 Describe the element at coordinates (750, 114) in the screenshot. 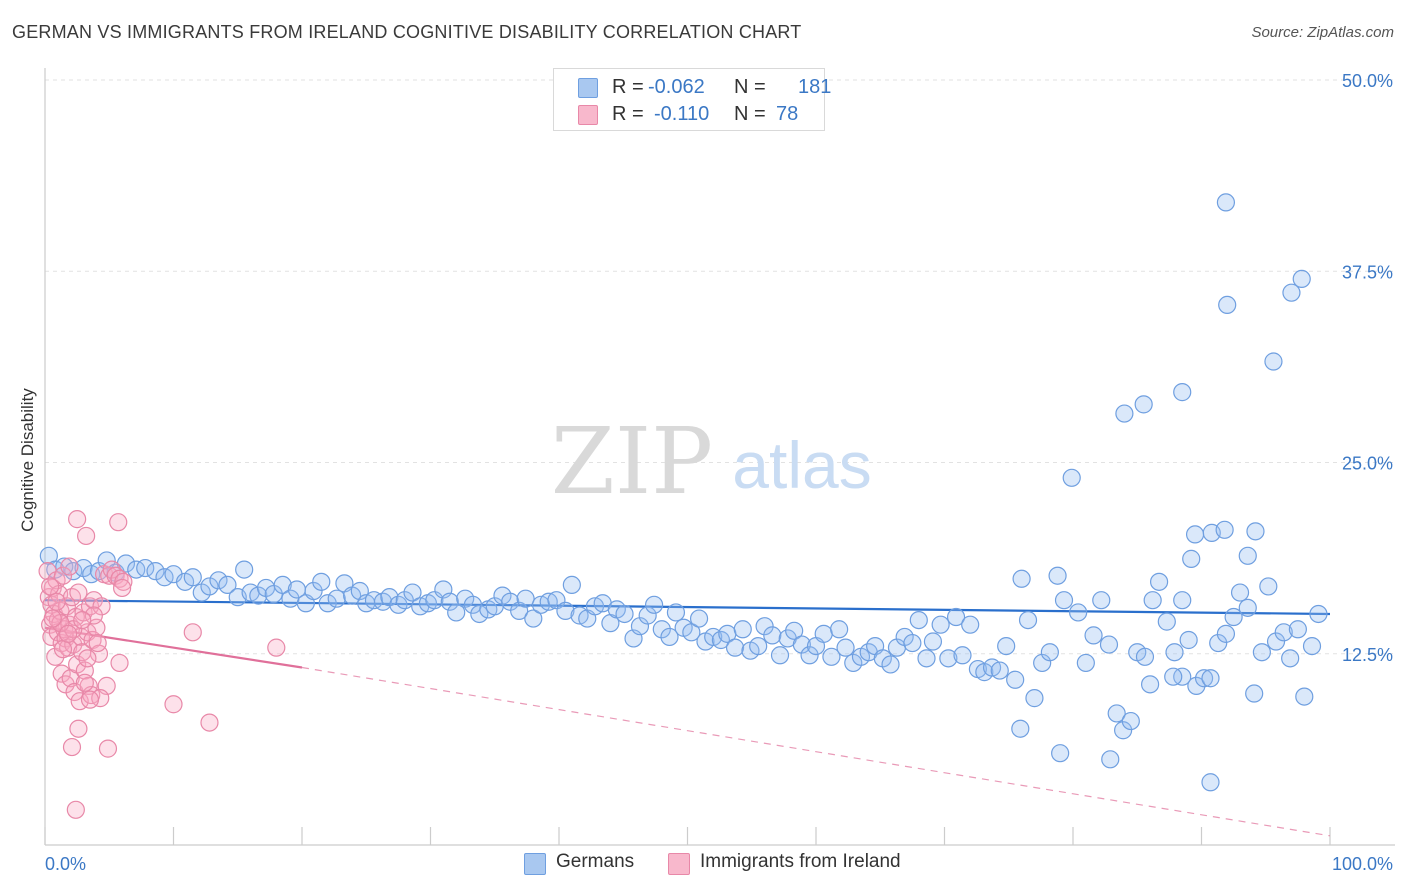

I see `legend-n-label: N =` at that location.